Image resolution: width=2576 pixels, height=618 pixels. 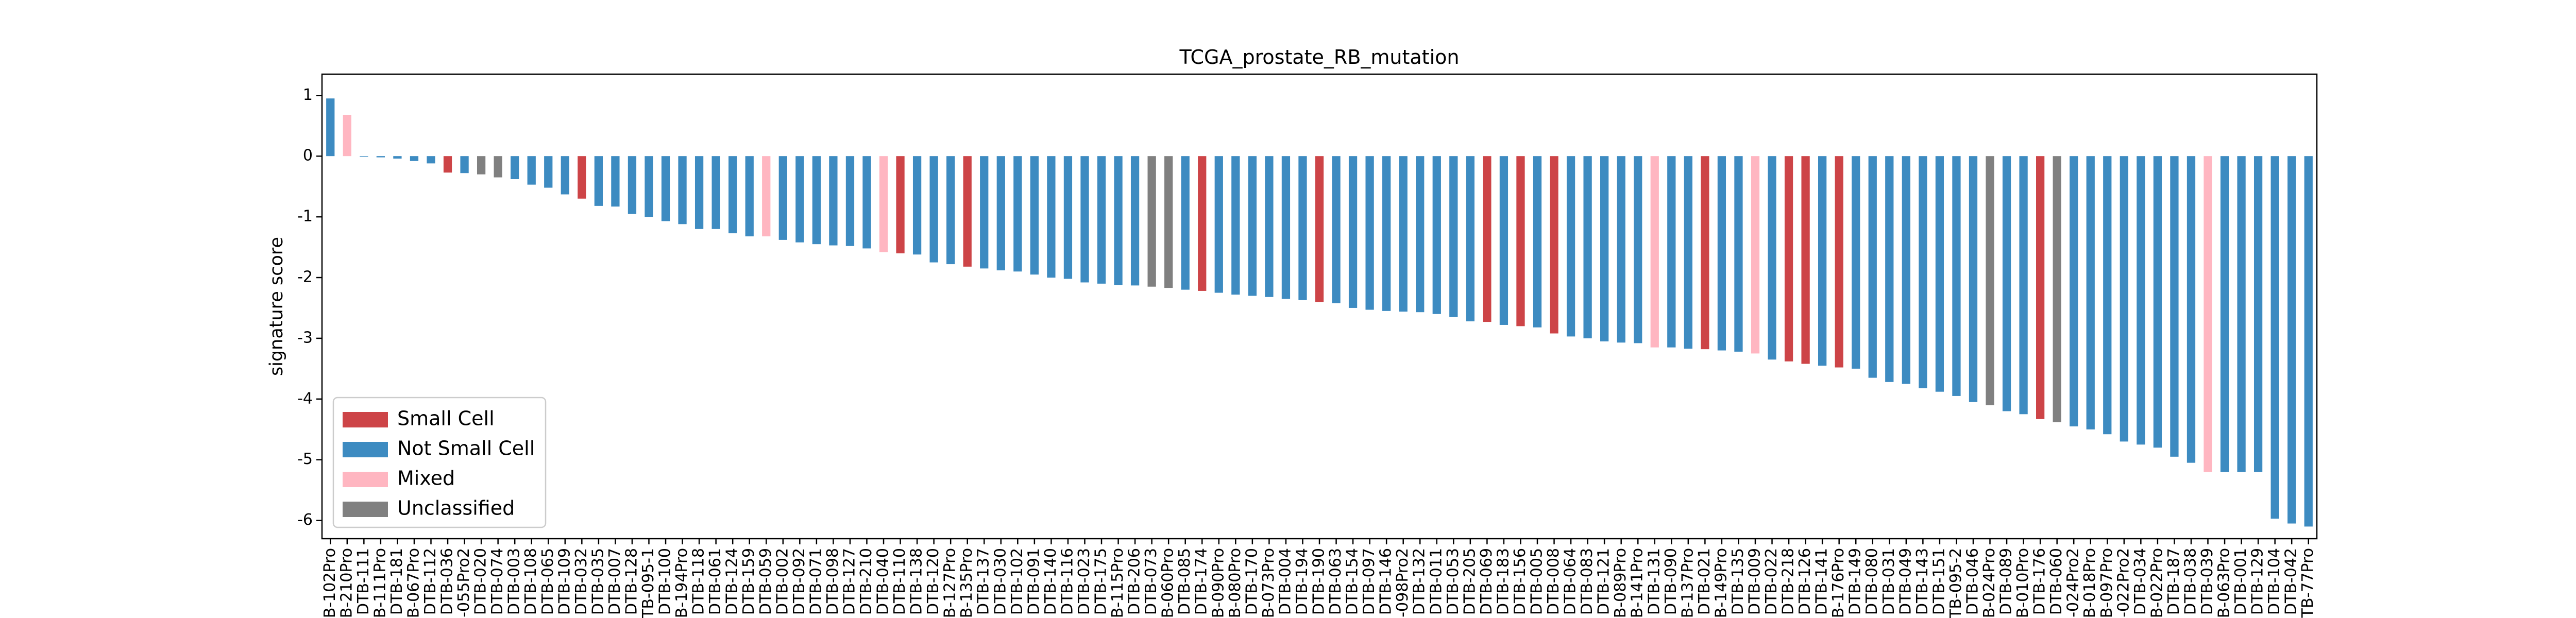 What do you see at coordinates (305, 217) in the screenshot?
I see `y-tick-label: -1` at bounding box center [305, 217].